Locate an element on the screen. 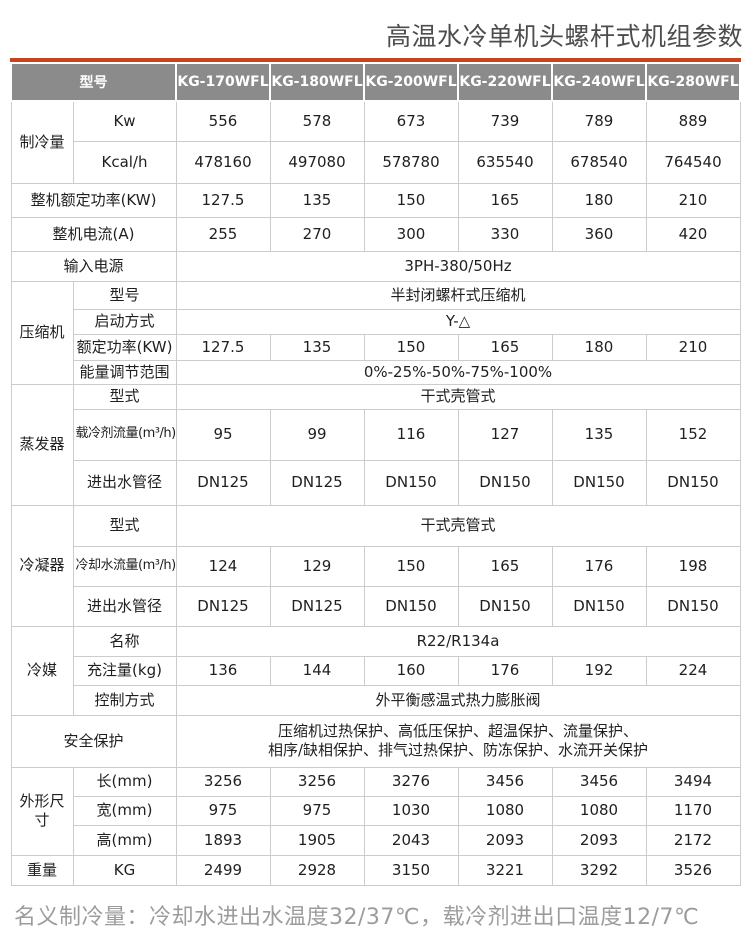 This screenshot has height=948, width=751. value-cell: 3456 is located at coordinates (505, 781).